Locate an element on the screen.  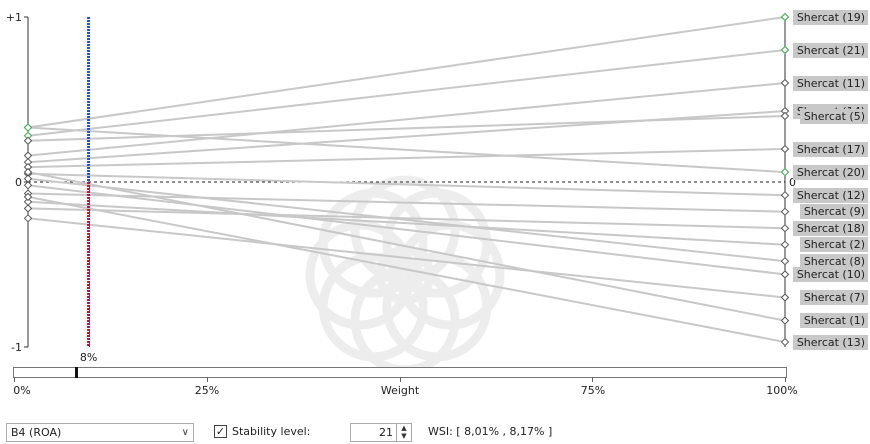
series-label: Shercat (10) is located at coordinates (830, 274).